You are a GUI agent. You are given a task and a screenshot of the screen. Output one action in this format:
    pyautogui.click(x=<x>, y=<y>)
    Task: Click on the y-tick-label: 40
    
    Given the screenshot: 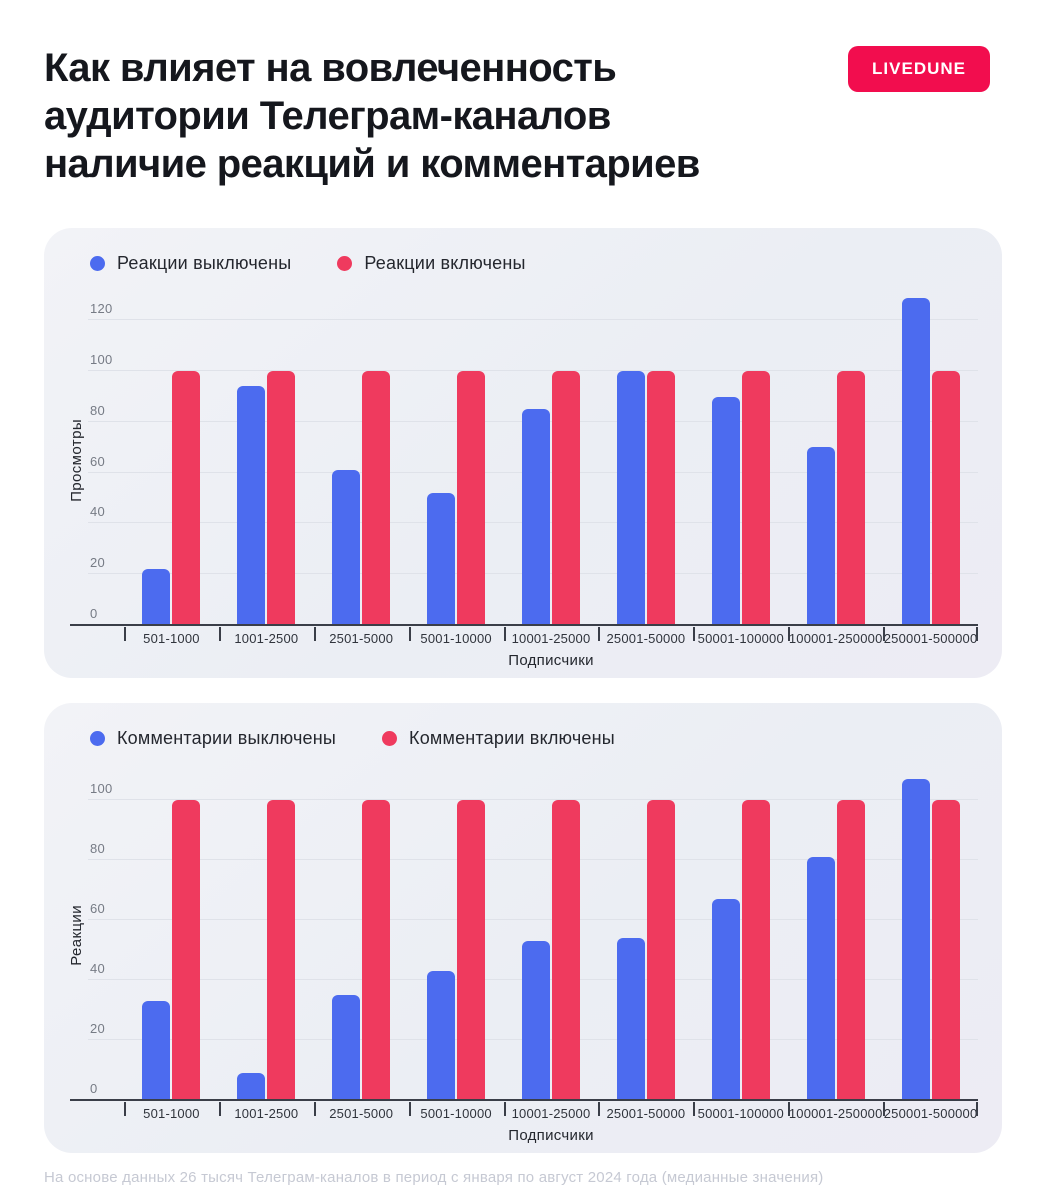 What is the action you would take?
    pyautogui.click(x=98, y=512)
    